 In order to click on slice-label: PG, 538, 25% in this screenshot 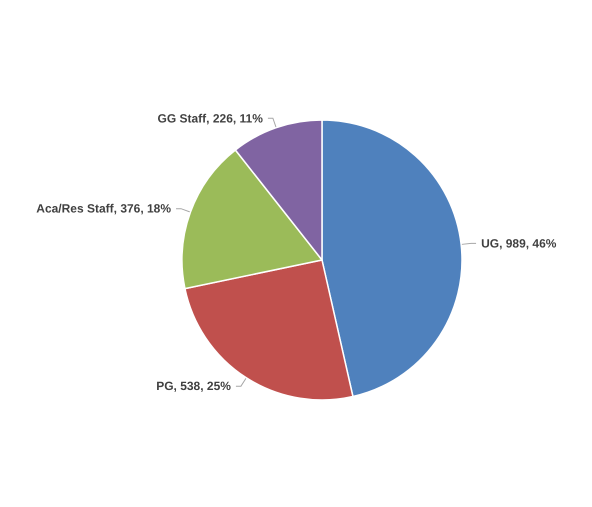, I will do `click(194, 386)`.